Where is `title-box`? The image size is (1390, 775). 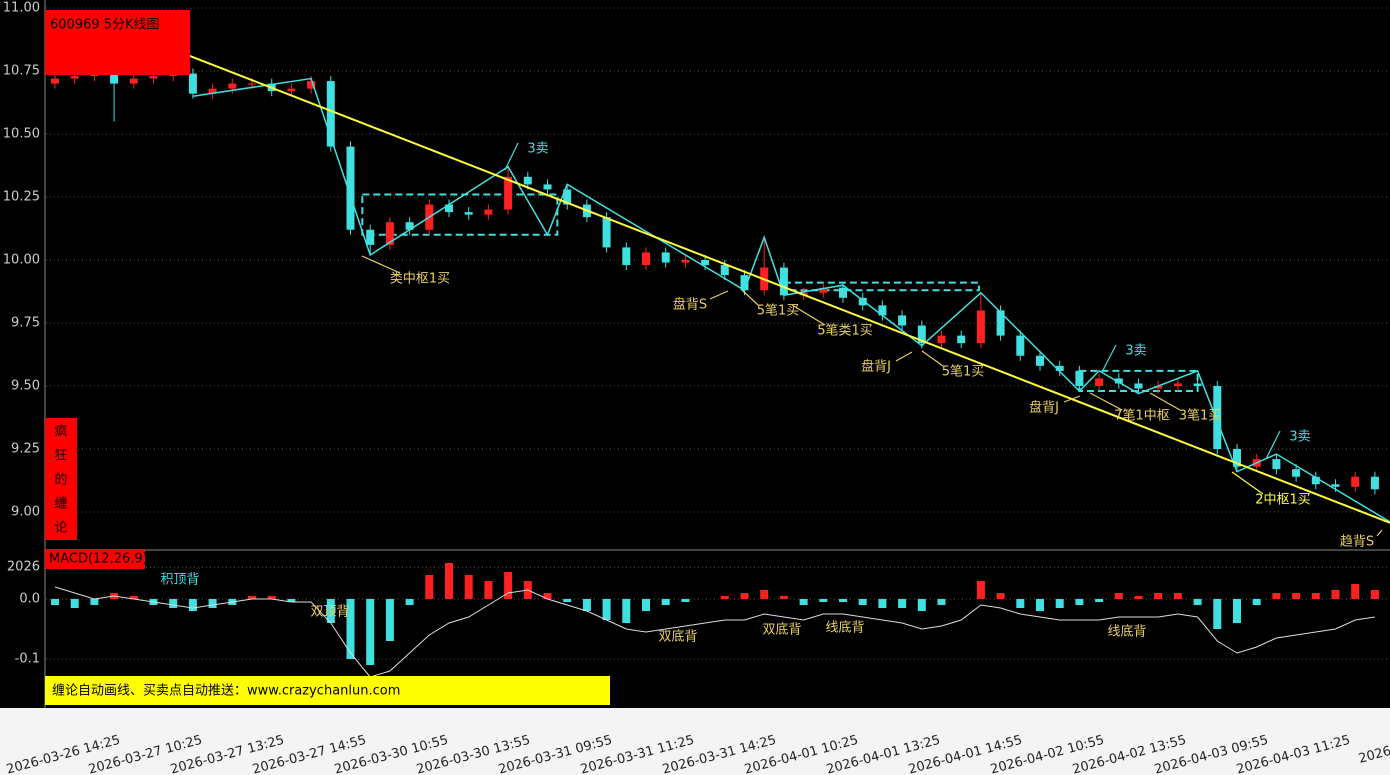
title-box is located at coordinates (117, 42).